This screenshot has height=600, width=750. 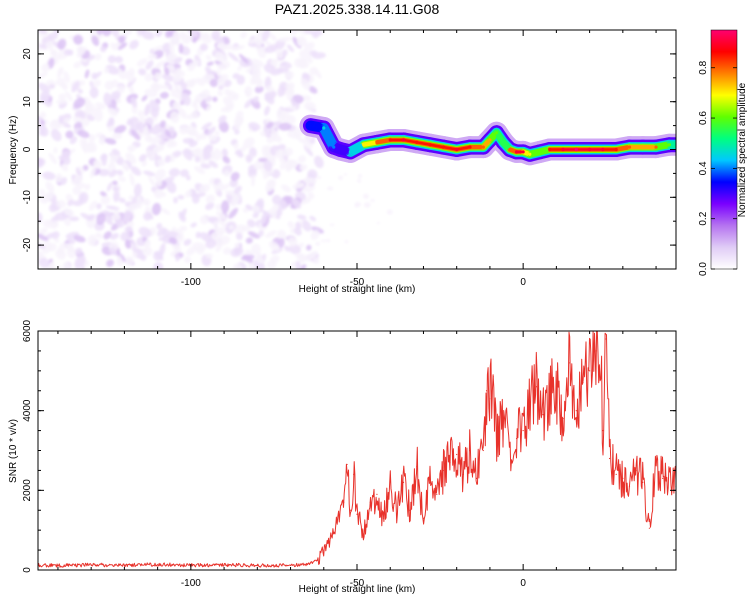 What do you see at coordinates (717, 269) in the screenshot?
I see `colorbar-tick: 0.0` at bounding box center [717, 269].